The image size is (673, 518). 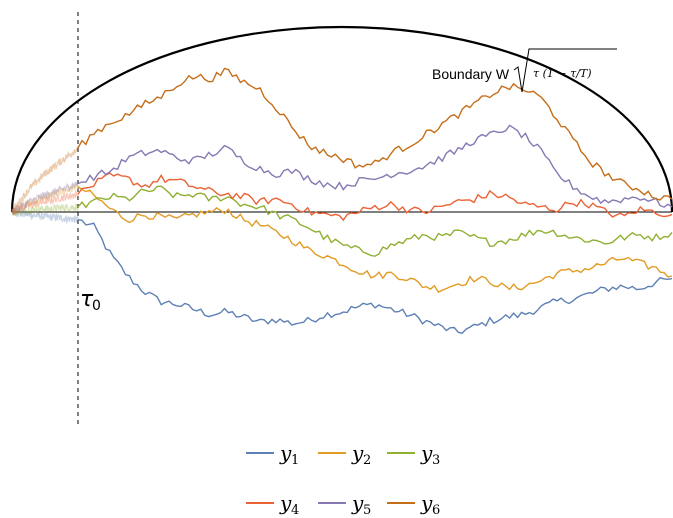 What do you see at coordinates (436, 460) in the screenshot?
I see `legend-sub-y3: 3` at bounding box center [436, 460].